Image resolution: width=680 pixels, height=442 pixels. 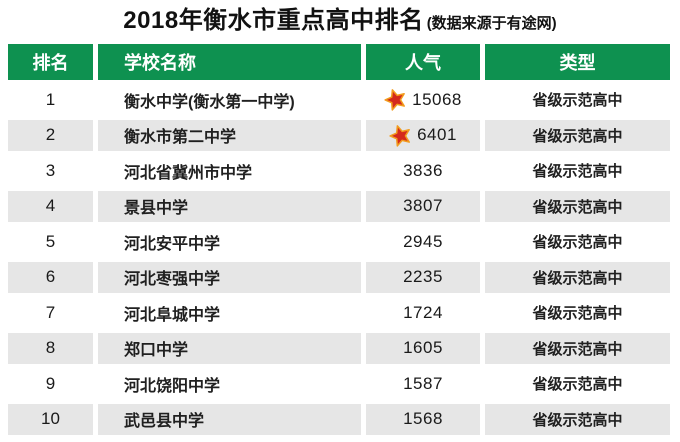 I want to click on rank-value: 6, so click(x=50, y=277).